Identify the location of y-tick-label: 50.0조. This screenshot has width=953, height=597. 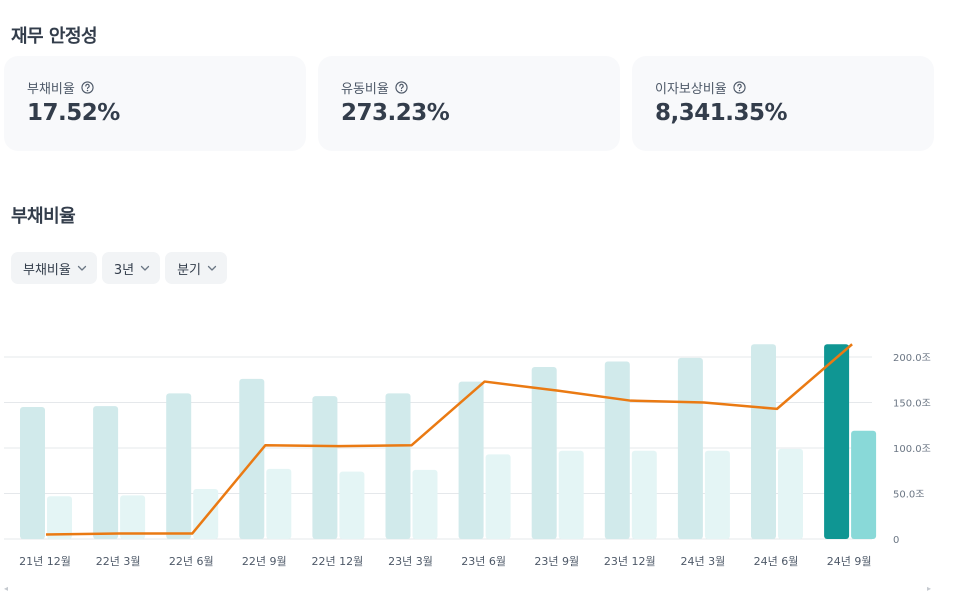
(908, 495).